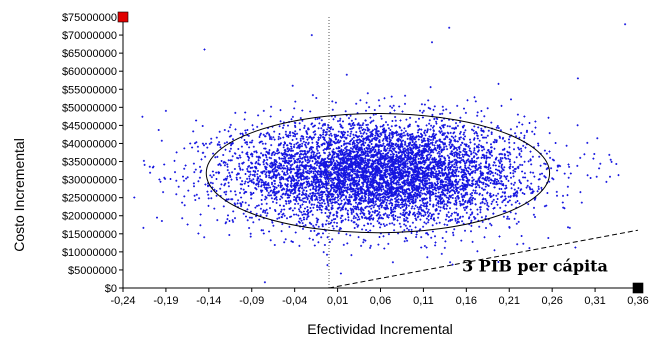  I want to click on y-tick-label: $15000000, so click(89, 235).